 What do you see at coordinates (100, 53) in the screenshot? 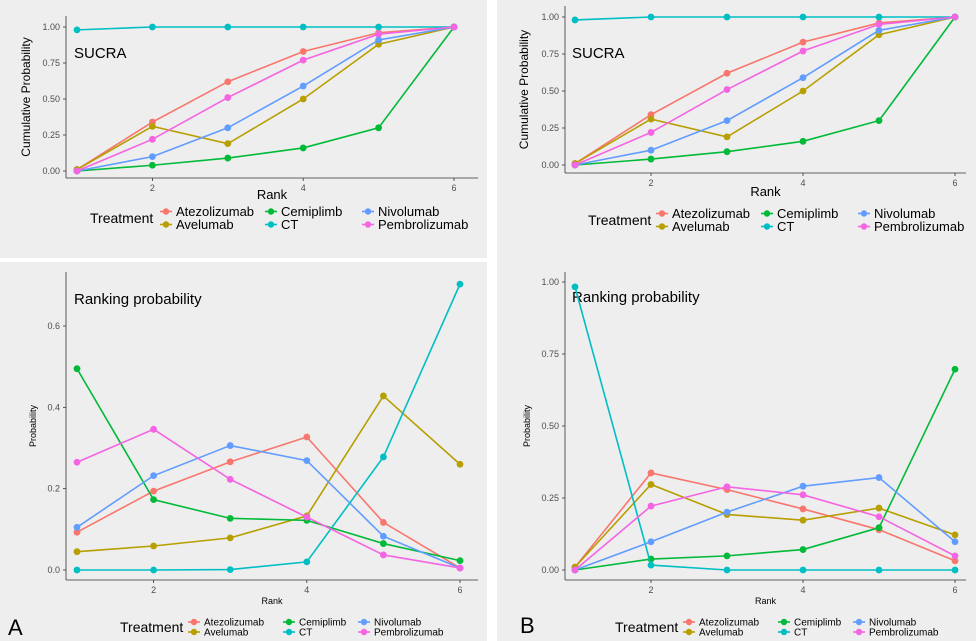
I see `chart-title: SUCRA` at bounding box center [100, 53].